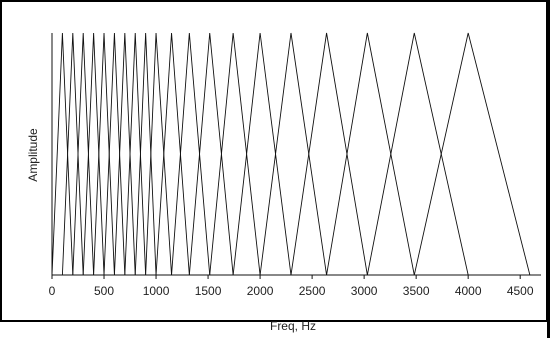 This screenshot has height=338, width=550. What do you see at coordinates (260, 291) in the screenshot?
I see `x-tick-label: 2000` at bounding box center [260, 291].